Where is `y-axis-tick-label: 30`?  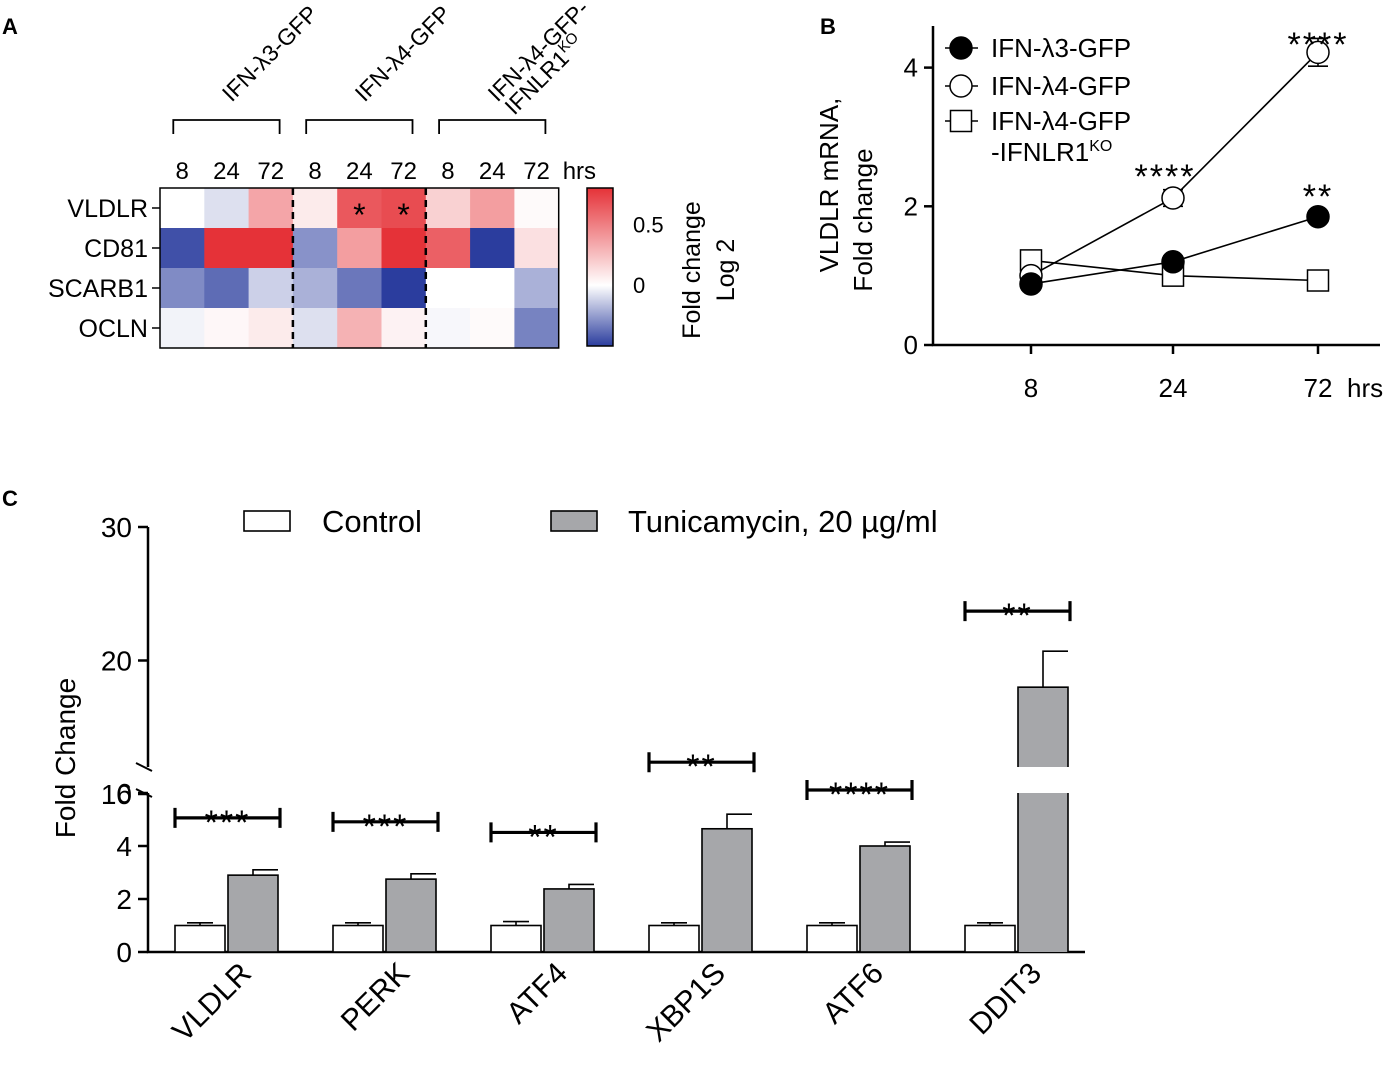
y-axis-tick-label: 30 is located at coordinates (116, 527).